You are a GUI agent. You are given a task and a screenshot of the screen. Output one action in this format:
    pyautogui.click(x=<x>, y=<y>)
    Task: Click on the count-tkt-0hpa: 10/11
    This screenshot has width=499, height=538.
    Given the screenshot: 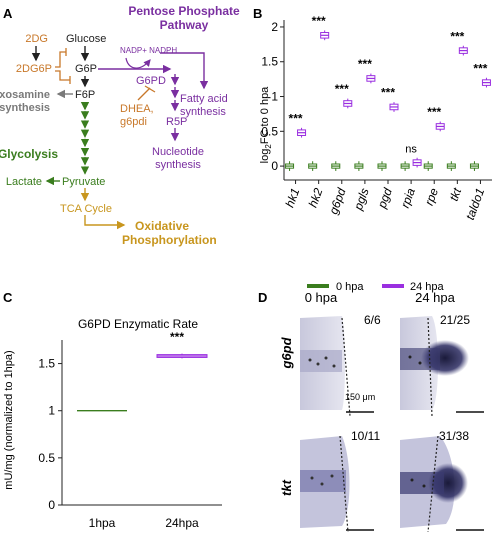 What is the action you would take?
    pyautogui.click(x=365, y=436)
    